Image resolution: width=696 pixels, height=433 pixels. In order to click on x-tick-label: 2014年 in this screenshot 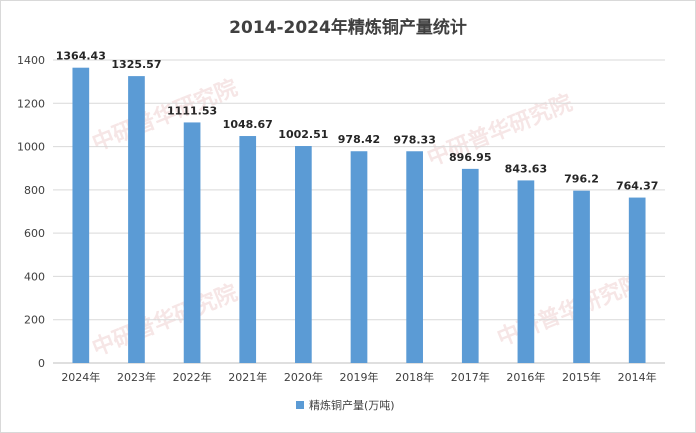, I will do `click(637, 377)`.